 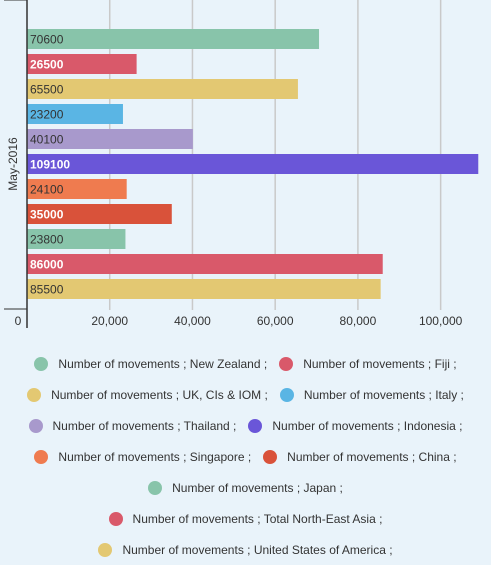 I want to click on x-tick-label-4: 80,000, so click(x=358, y=321).